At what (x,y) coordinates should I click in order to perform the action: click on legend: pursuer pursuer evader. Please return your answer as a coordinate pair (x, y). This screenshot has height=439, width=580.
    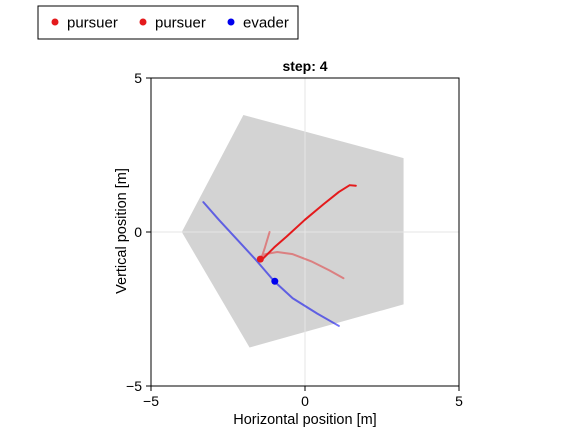
    Looking at the image, I should click on (168, 22).